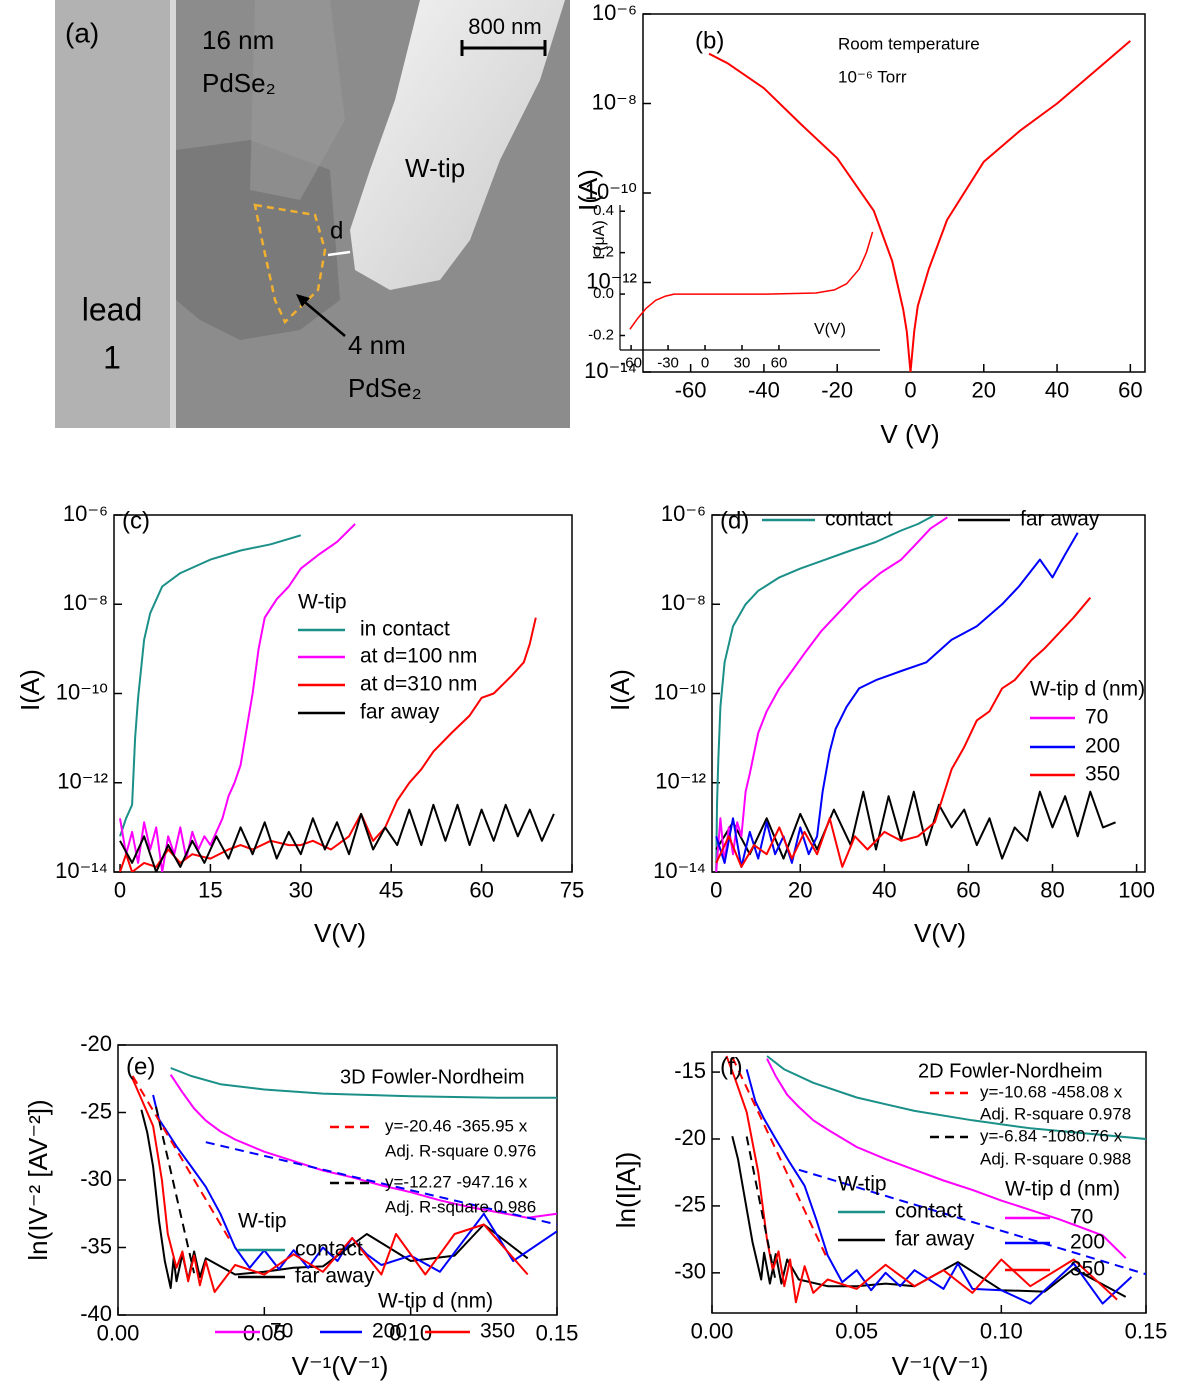 The height and width of the screenshot is (1396, 1195). Describe the element at coordinates (336, 230) in the screenshot. I see `sem-label: d` at that location.